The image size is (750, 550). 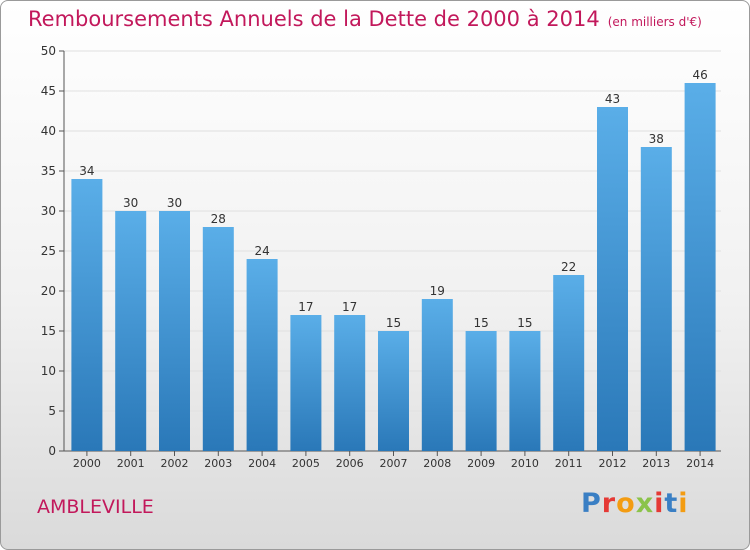 I want to click on chart-unit: (en milliers d'€), so click(x=654, y=22).